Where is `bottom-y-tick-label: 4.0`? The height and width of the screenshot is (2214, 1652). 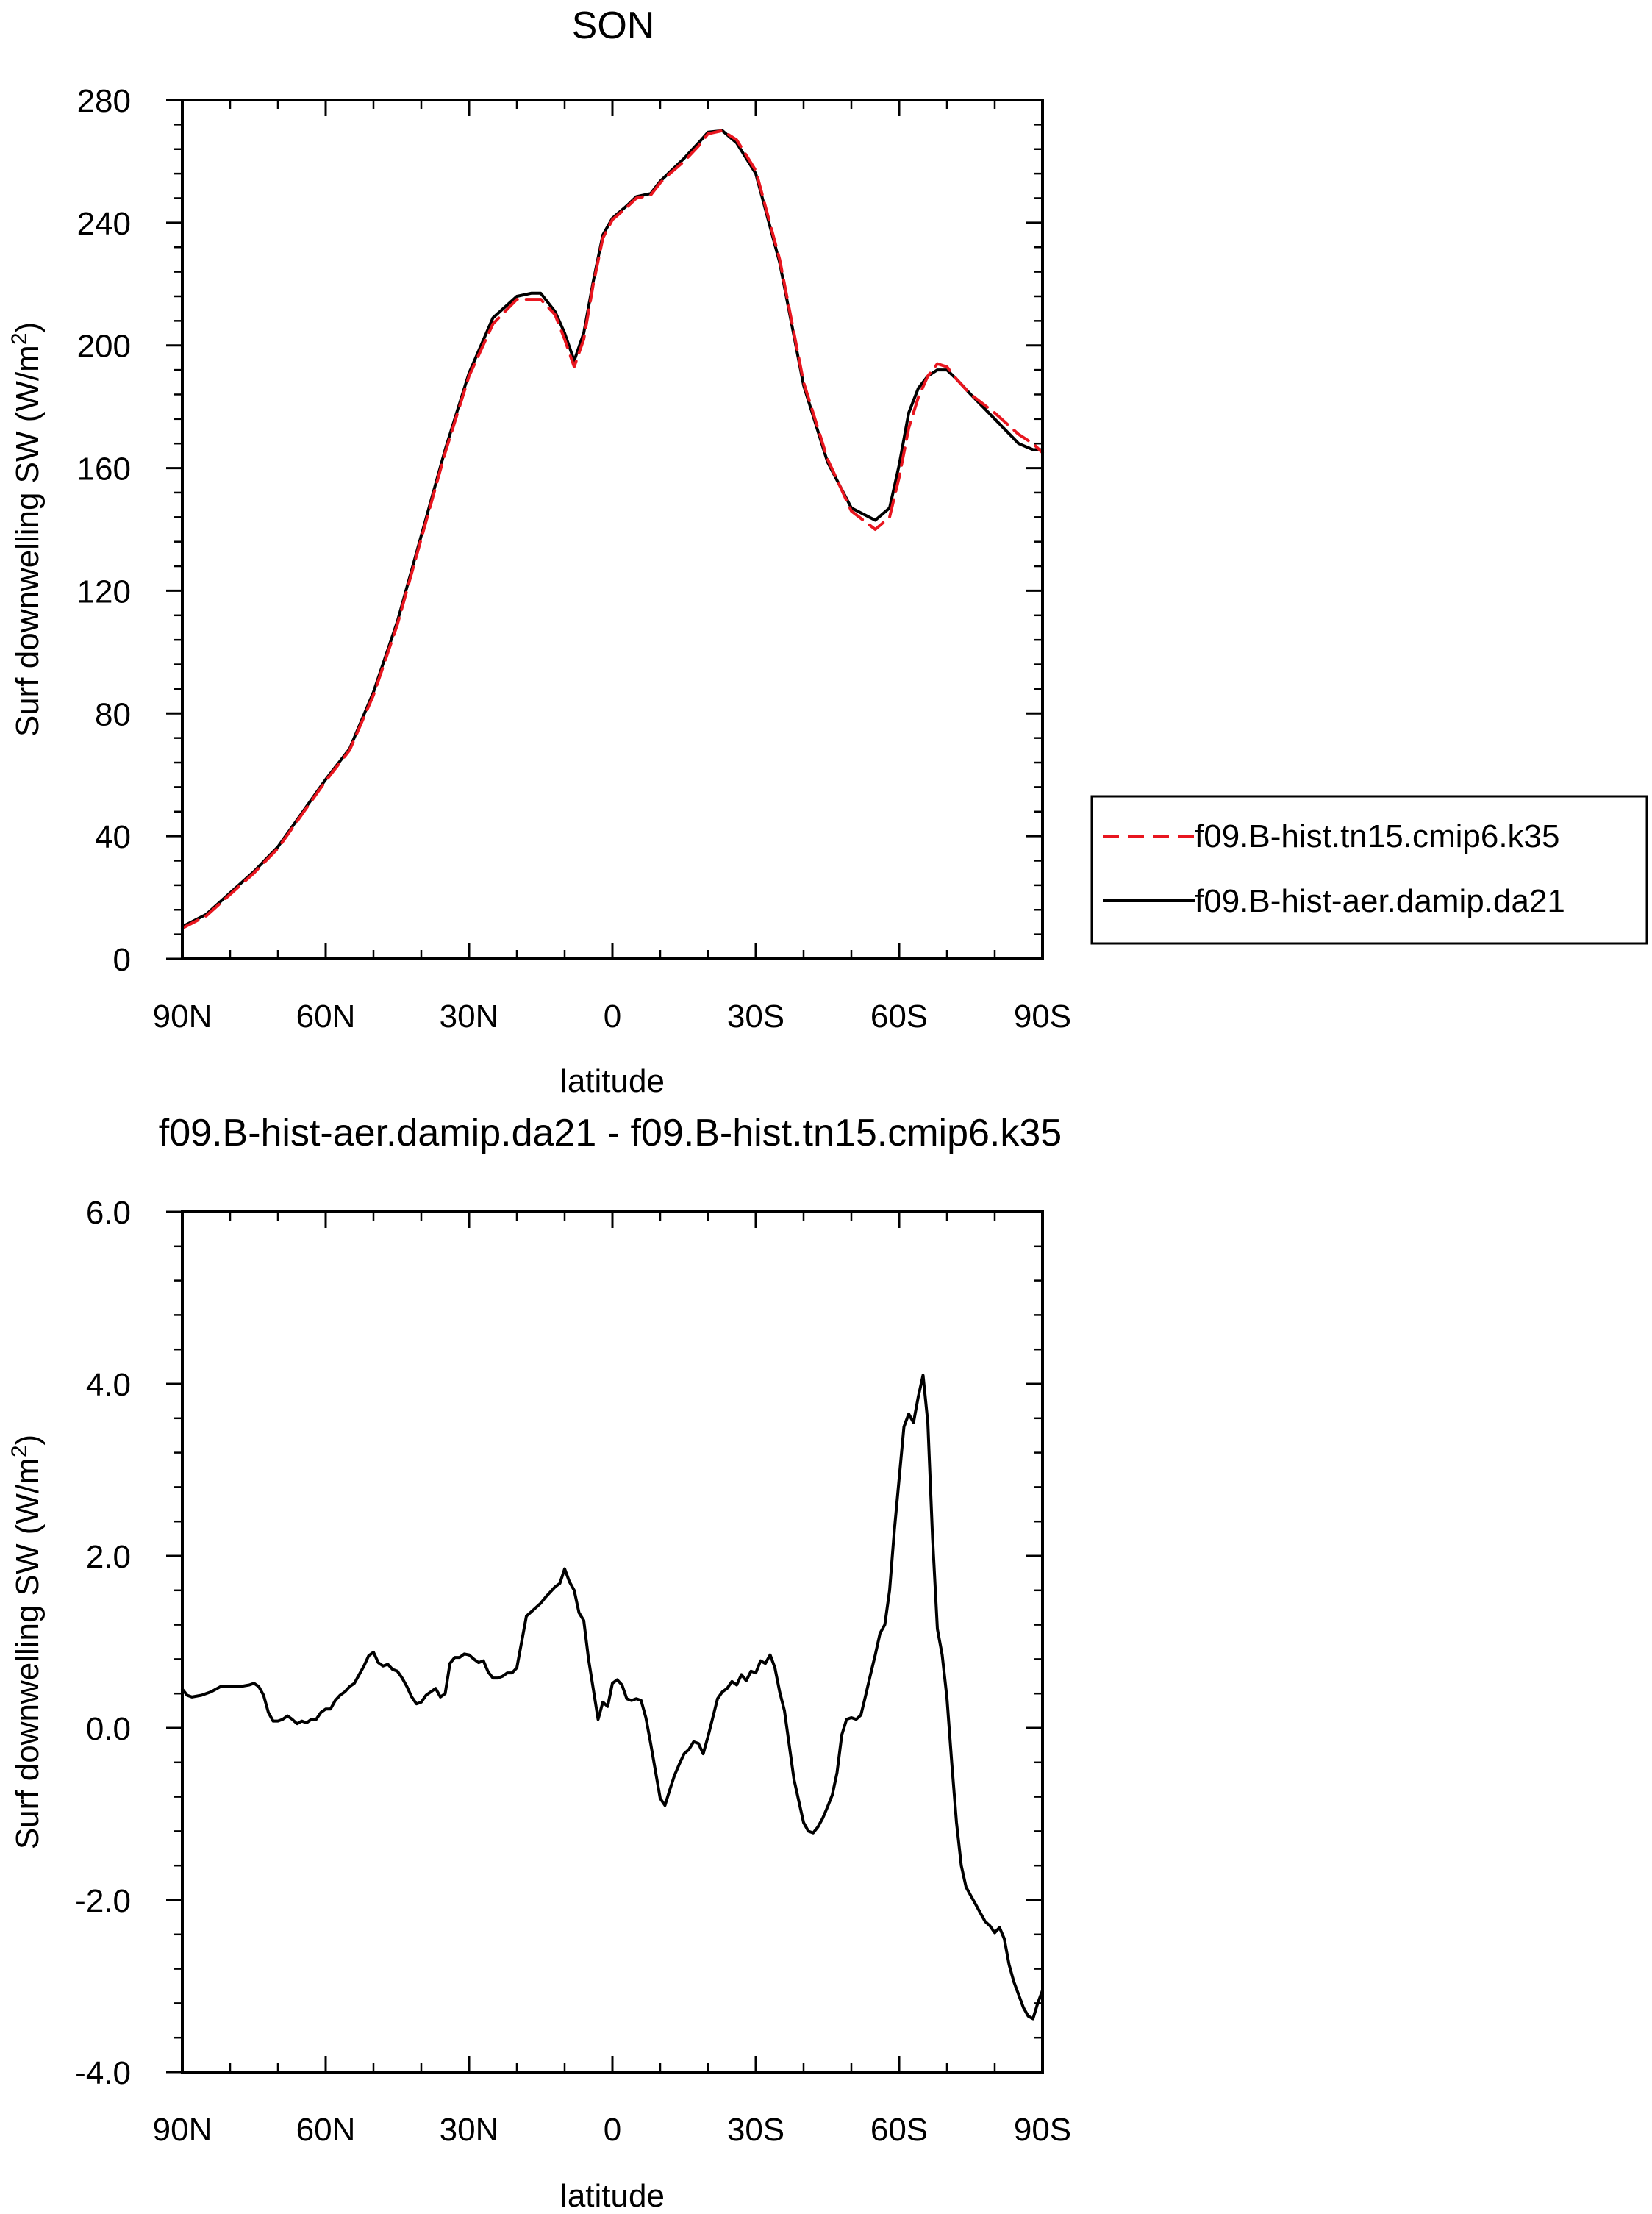
bottom-y-tick-label: 4.0 is located at coordinates (108, 1385).